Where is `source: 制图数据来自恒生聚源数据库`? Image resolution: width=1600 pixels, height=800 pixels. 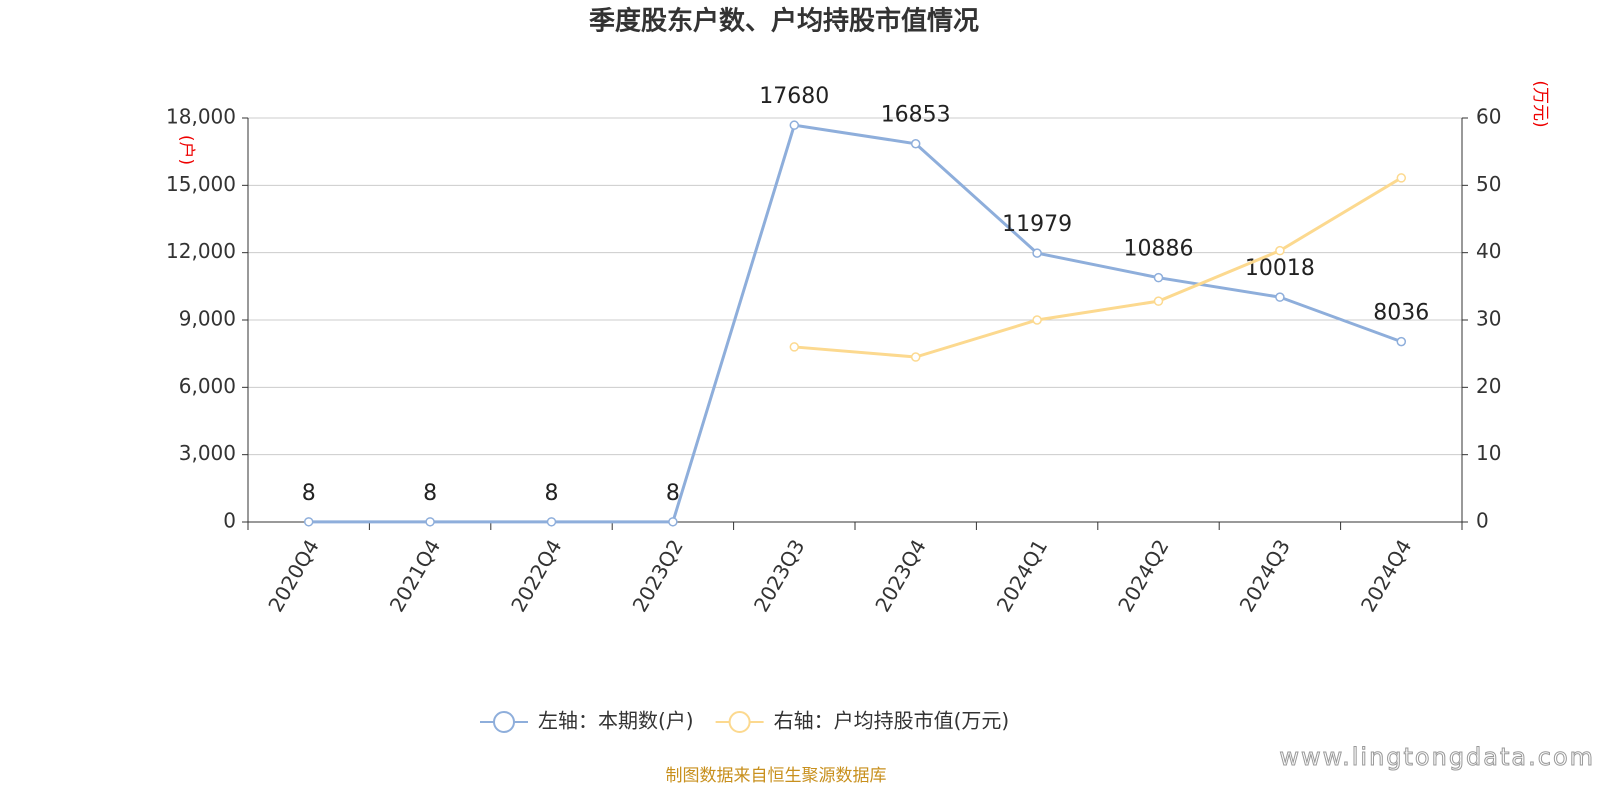 source: 制图数据来自恒生聚源数据库 is located at coordinates (776, 776).